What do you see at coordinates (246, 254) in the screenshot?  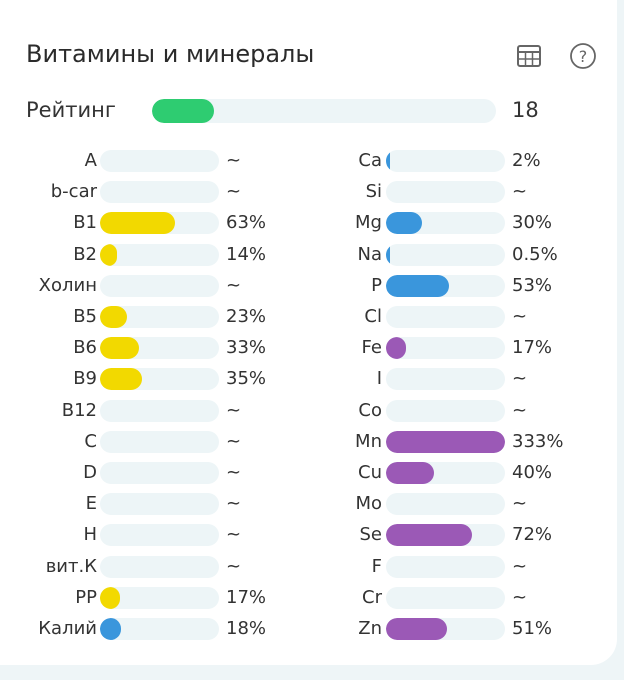 I see `nutrient-value: 14%` at bounding box center [246, 254].